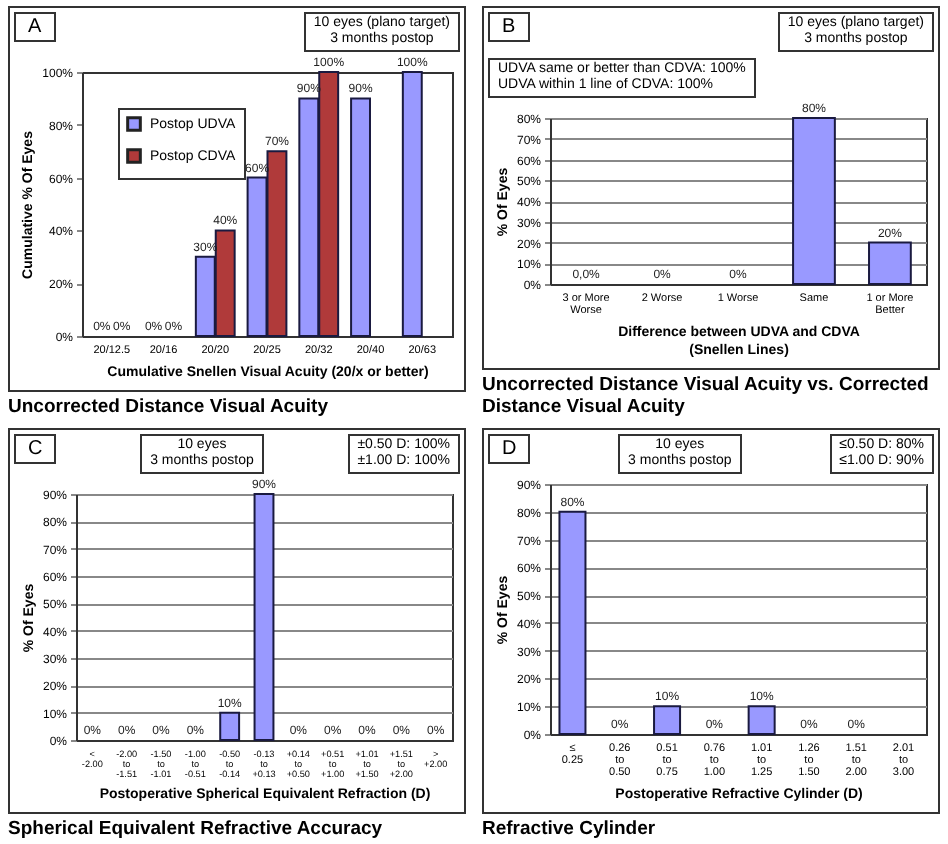  What do you see at coordinates (35, 27) in the screenshot?
I see `text: A` at bounding box center [35, 27].